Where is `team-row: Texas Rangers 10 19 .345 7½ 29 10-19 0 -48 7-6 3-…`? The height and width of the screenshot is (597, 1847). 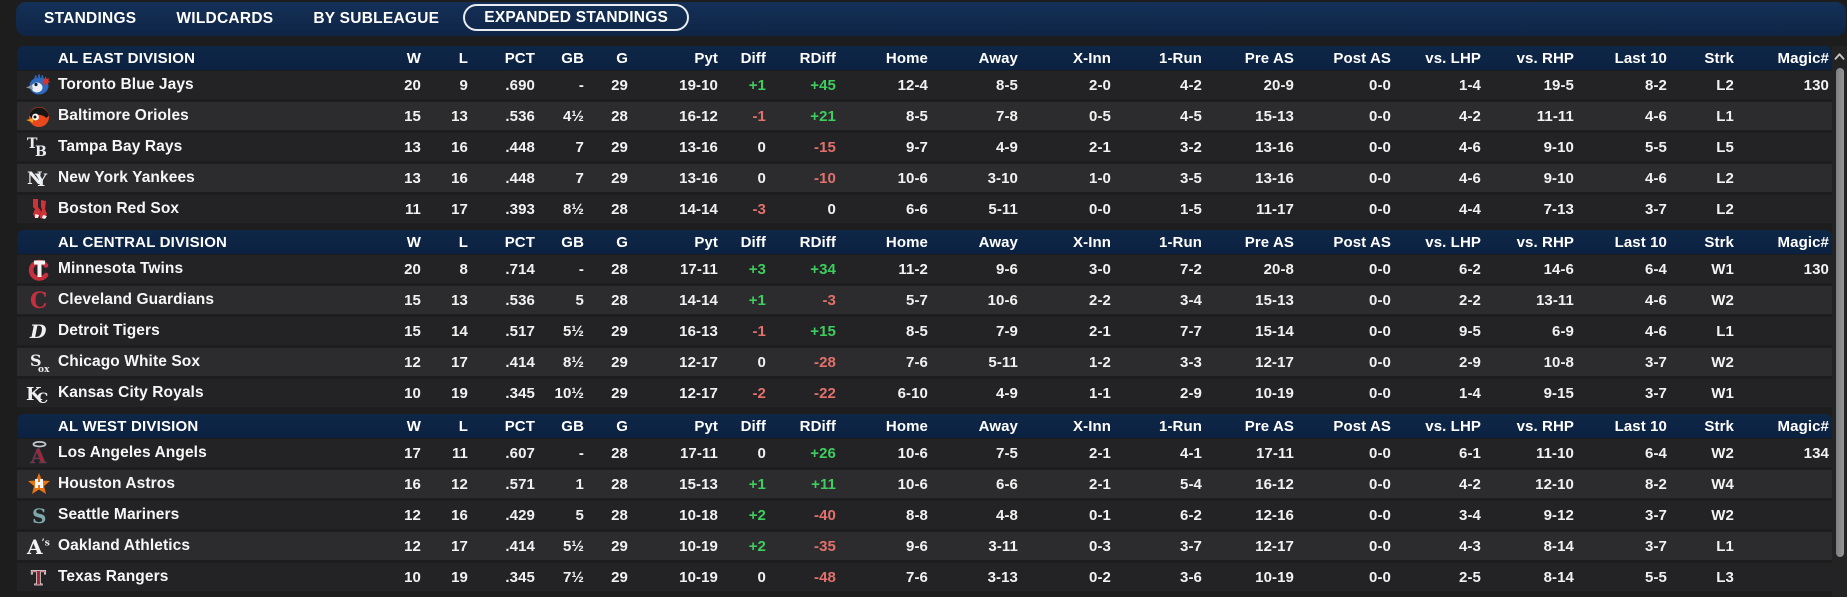 team-row: Texas Rangers 10 19 .345 7½ 29 10-19 0 -48 7-6 3-… is located at coordinates (924, 577).